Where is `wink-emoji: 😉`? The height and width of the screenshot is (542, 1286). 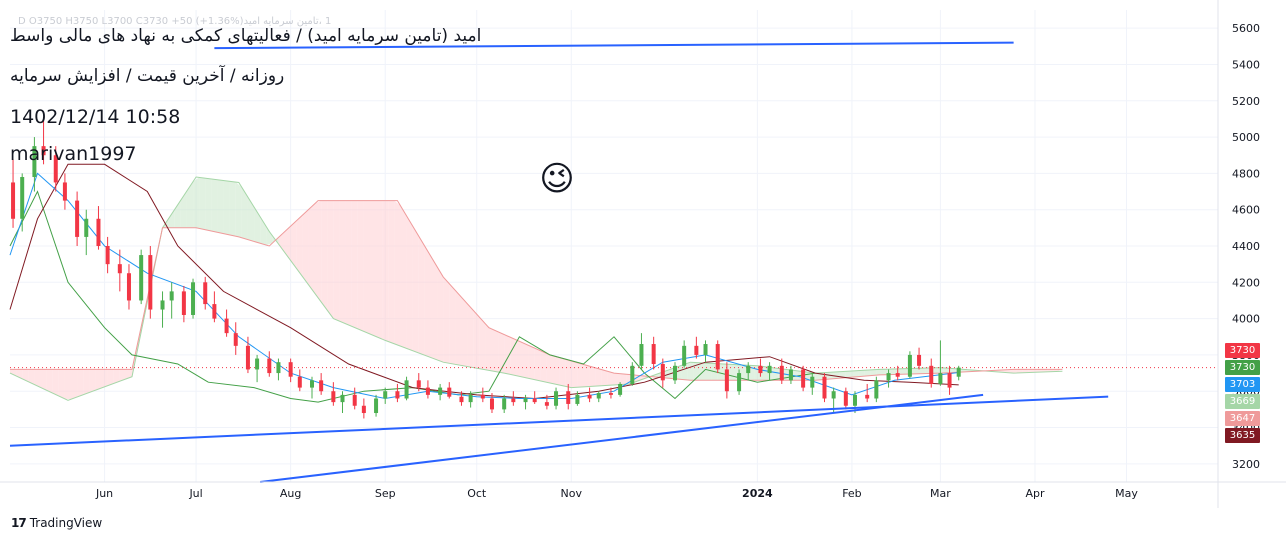 wink-emoji: 😉 is located at coordinates (557, 179).